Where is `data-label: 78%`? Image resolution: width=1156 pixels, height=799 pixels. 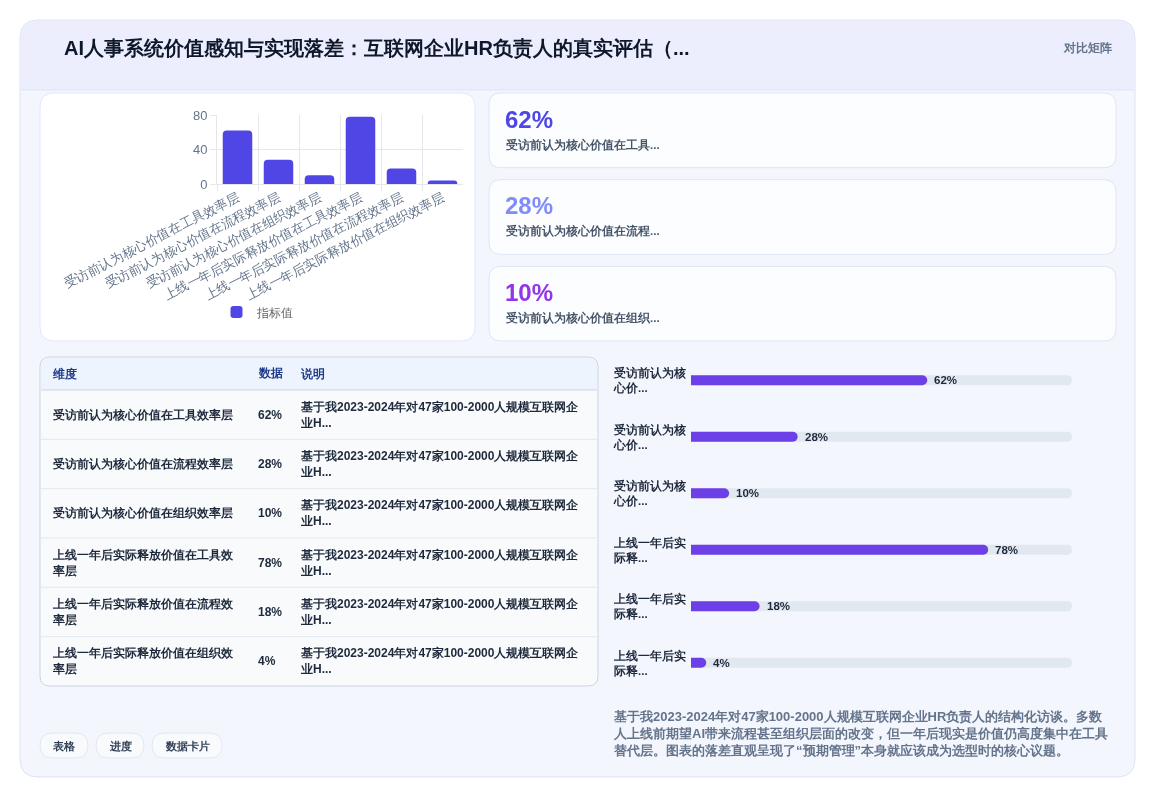
data-label: 78% is located at coordinates (1007, 550).